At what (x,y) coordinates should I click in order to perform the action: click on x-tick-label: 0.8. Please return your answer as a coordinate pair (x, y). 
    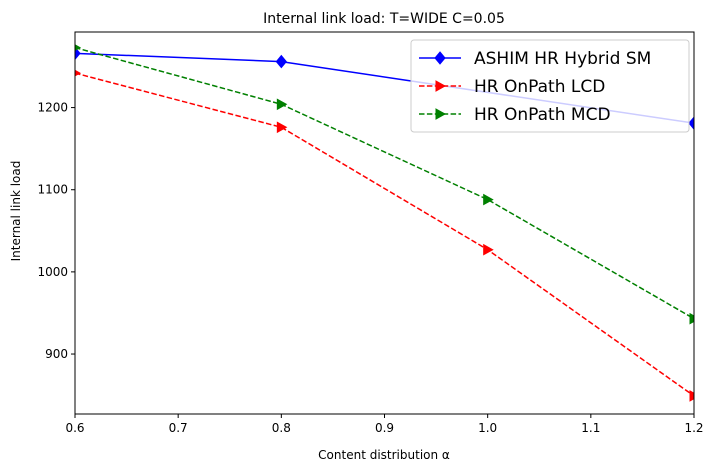
    Looking at the image, I should click on (281, 428).